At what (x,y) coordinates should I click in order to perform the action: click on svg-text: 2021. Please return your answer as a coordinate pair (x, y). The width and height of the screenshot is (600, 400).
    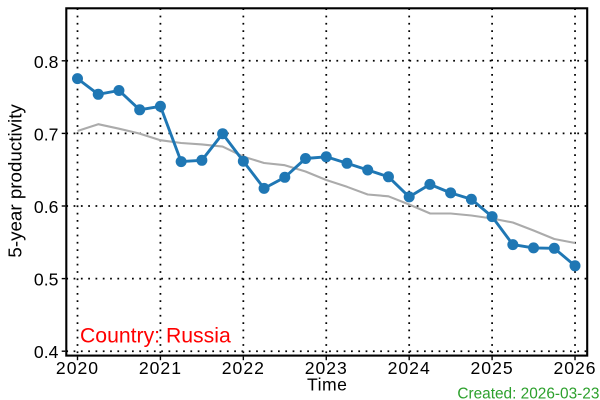
    Looking at the image, I should click on (160, 368).